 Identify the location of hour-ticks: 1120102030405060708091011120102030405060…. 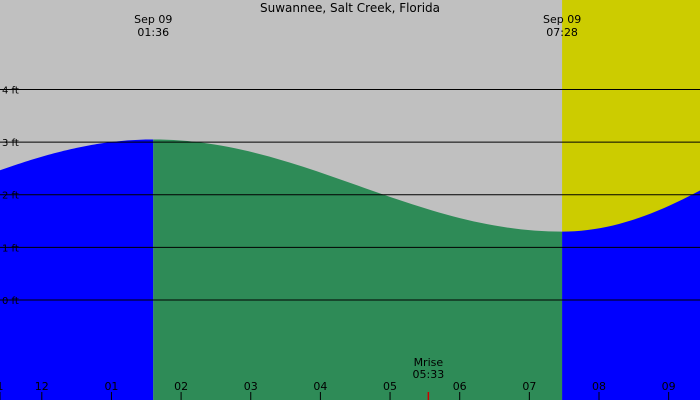
(338, 390).